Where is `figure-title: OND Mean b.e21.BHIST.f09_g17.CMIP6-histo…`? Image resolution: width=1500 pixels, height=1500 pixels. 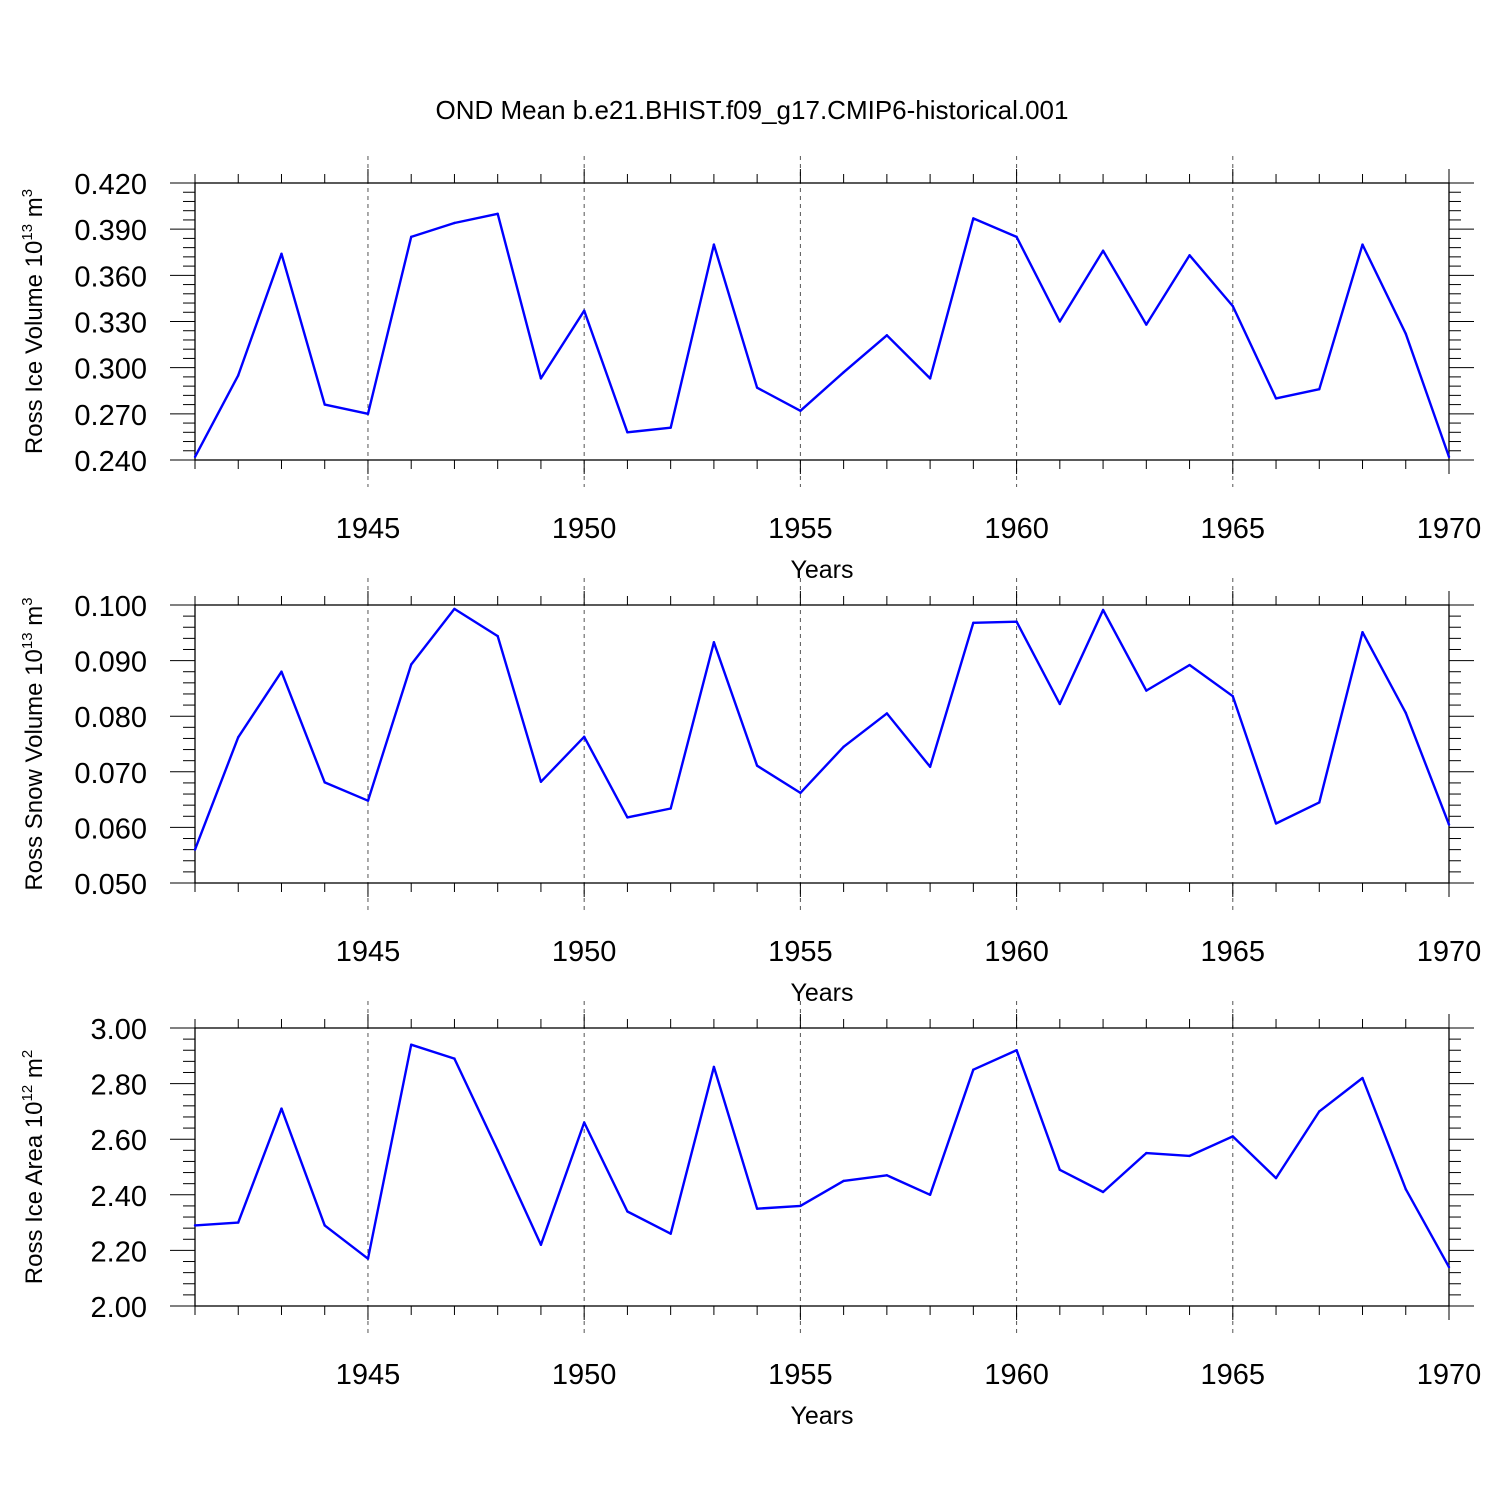 figure-title: OND Mean b.e21.BHIST.f09_g17.CMIP6-histo… is located at coordinates (752, 110).